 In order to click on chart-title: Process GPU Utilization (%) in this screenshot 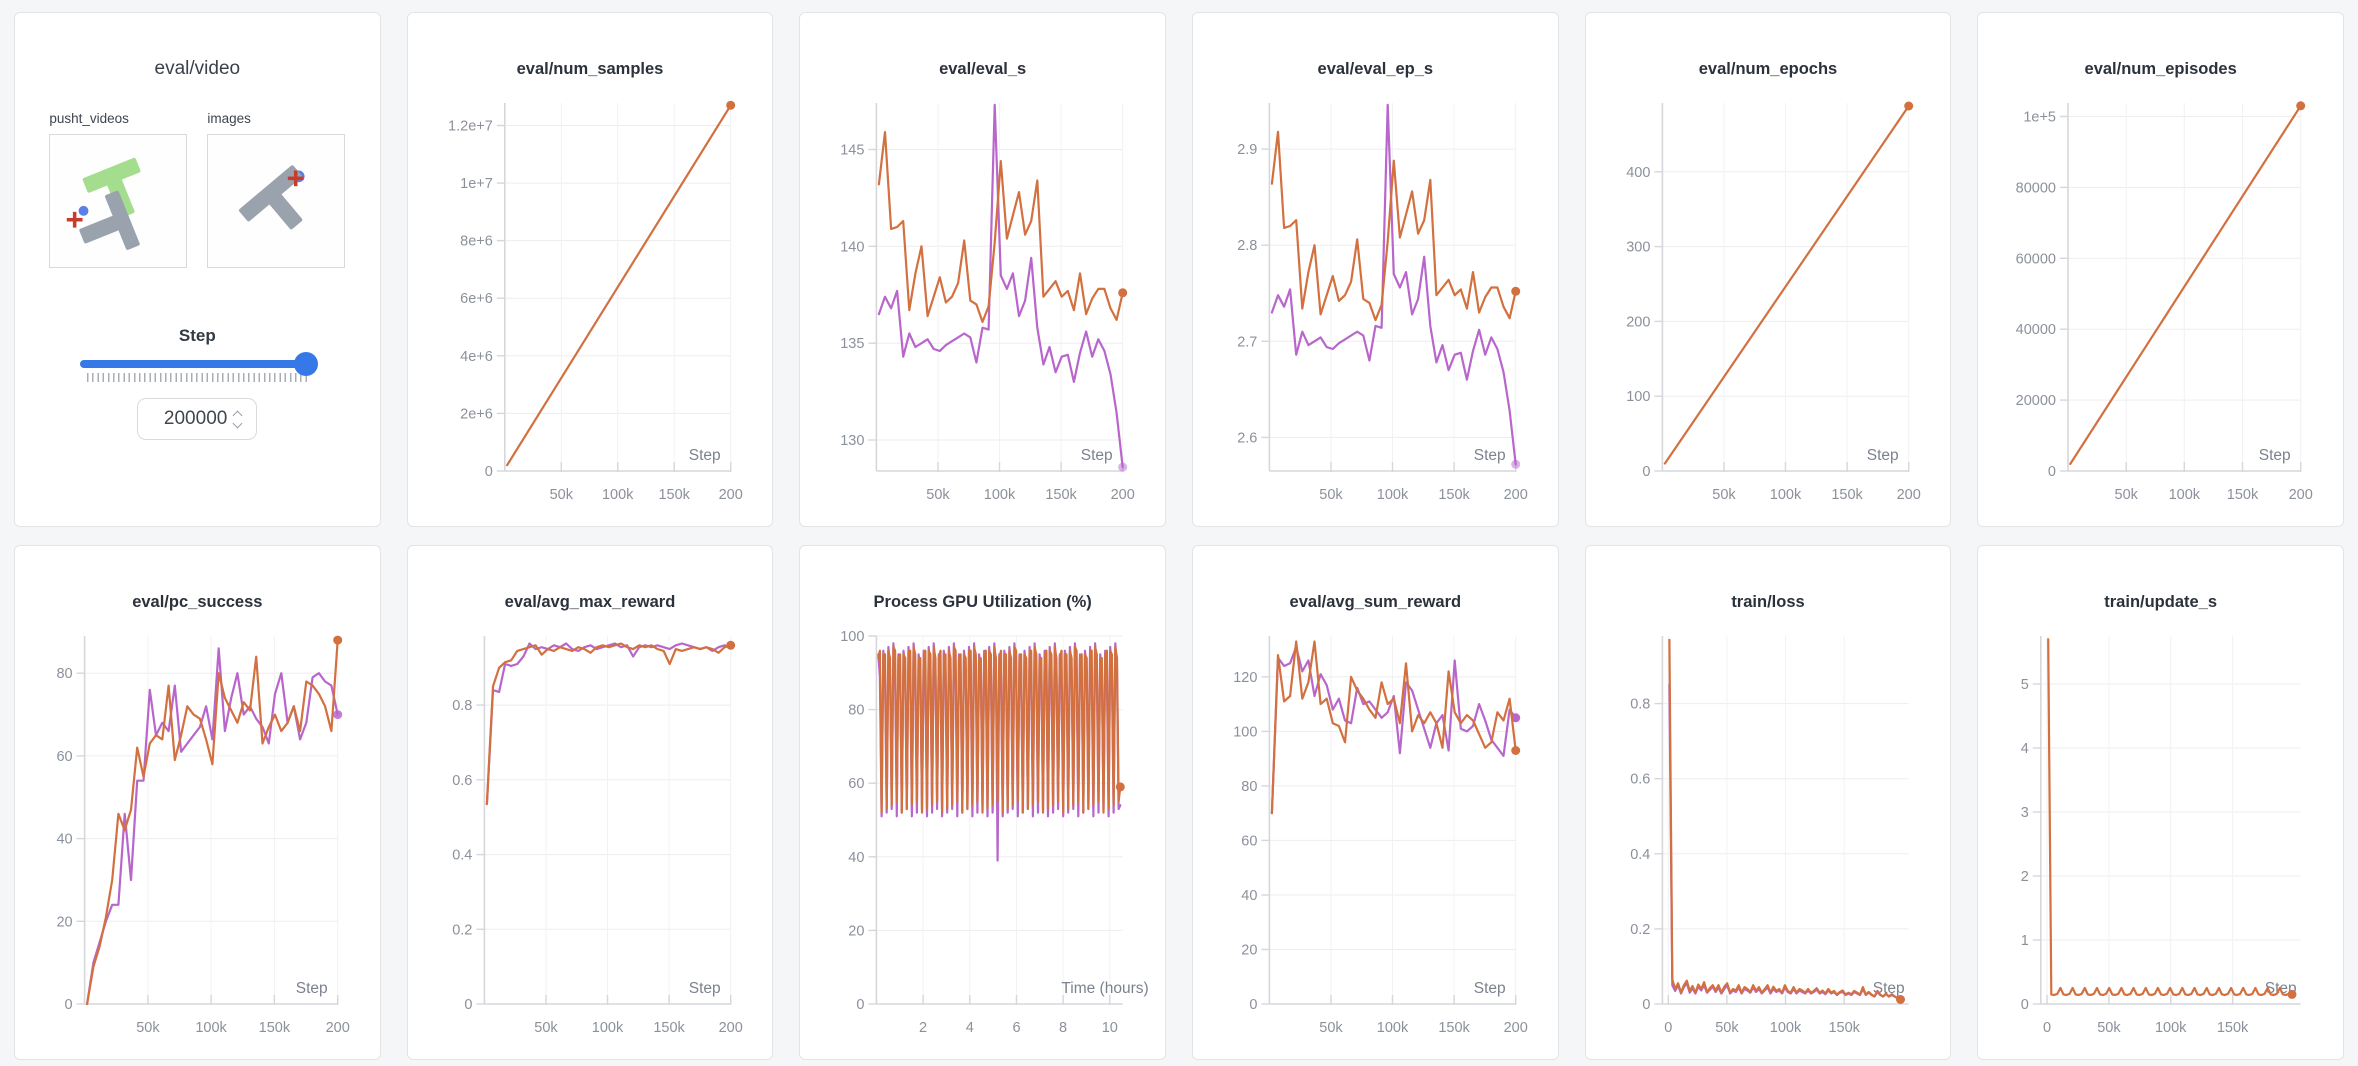, I will do `click(982, 602)`.